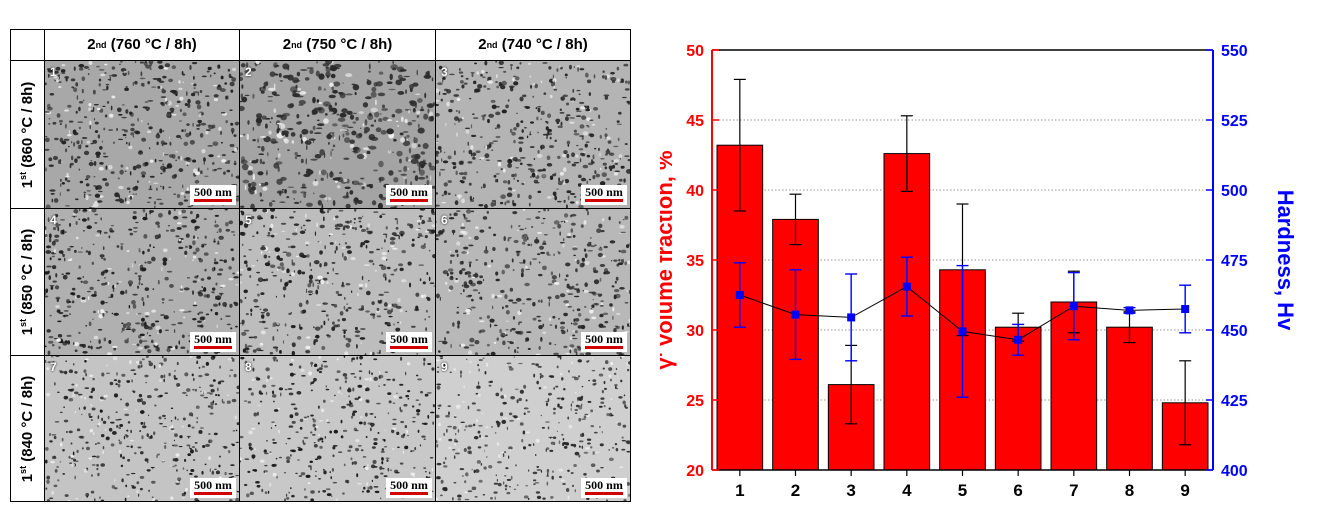 Image resolution: width=1328 pixels, height=527 pixels. What do you see at coordinates (1234, 471) in the screenshot?
I see `right-axis-tick-label: 400` at bounding box center [1234, 471].